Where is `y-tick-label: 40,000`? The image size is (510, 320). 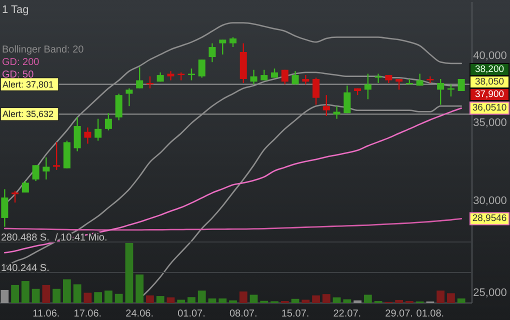
y-tick-label: 40,000 is located at coordinates (490, 56).